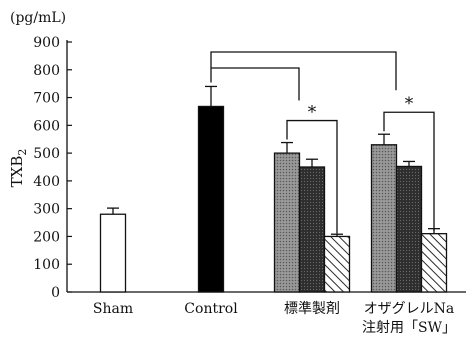 This screenshot has width=474, height=342. I want to click on y-tick-labels: 0 100 200 300 400 500 600 700 800 900, so click(46, 168).